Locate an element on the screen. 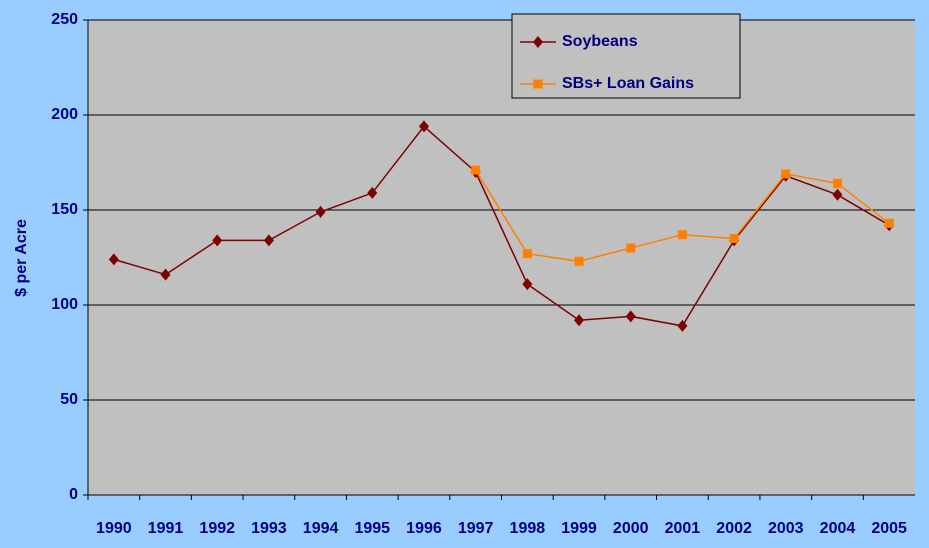 The height and width of the screenshot is (548, 929). x-tick-label: 1993 is located at coordinates (269, 528).